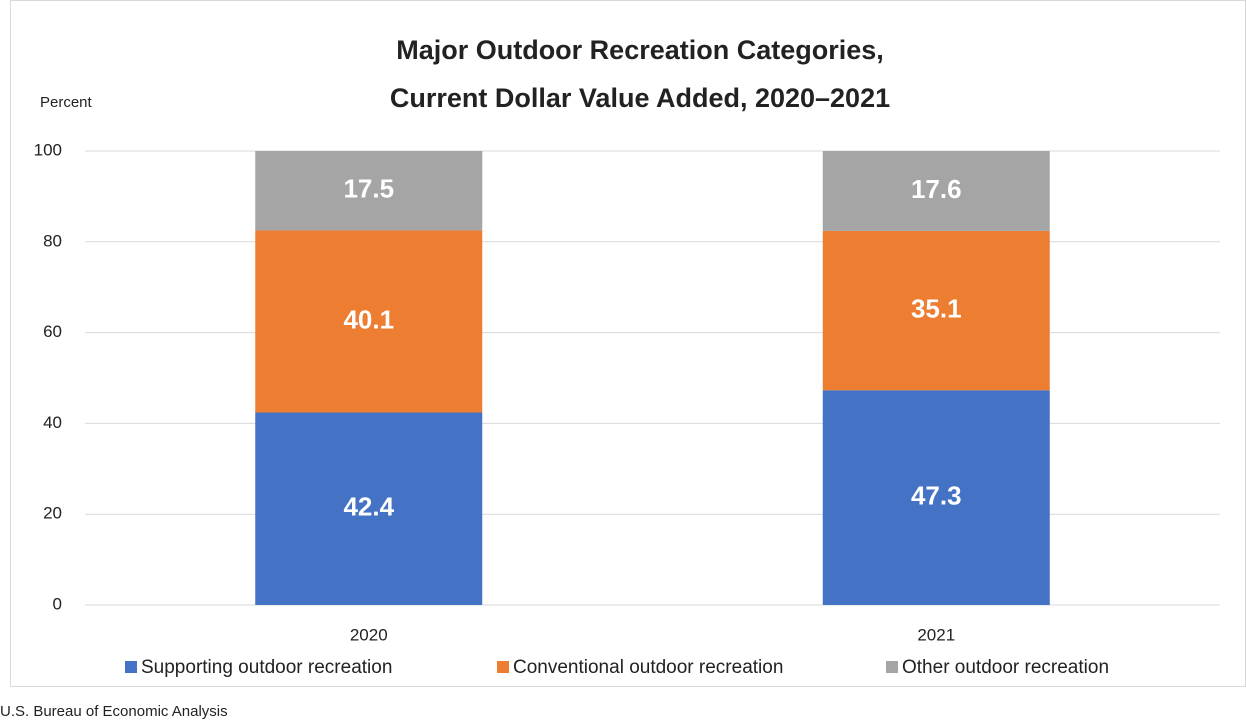  Describe the element at coordinates (114, 711) in the screenshot. I see `source: U.S. Bureau of Economic Analysis` at that location.